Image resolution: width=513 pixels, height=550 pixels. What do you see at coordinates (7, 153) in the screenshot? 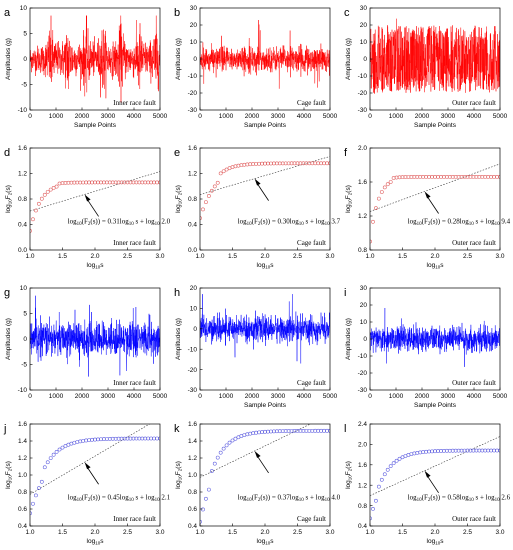
I see `panel-letter: d` at bounding box center [7, 153].